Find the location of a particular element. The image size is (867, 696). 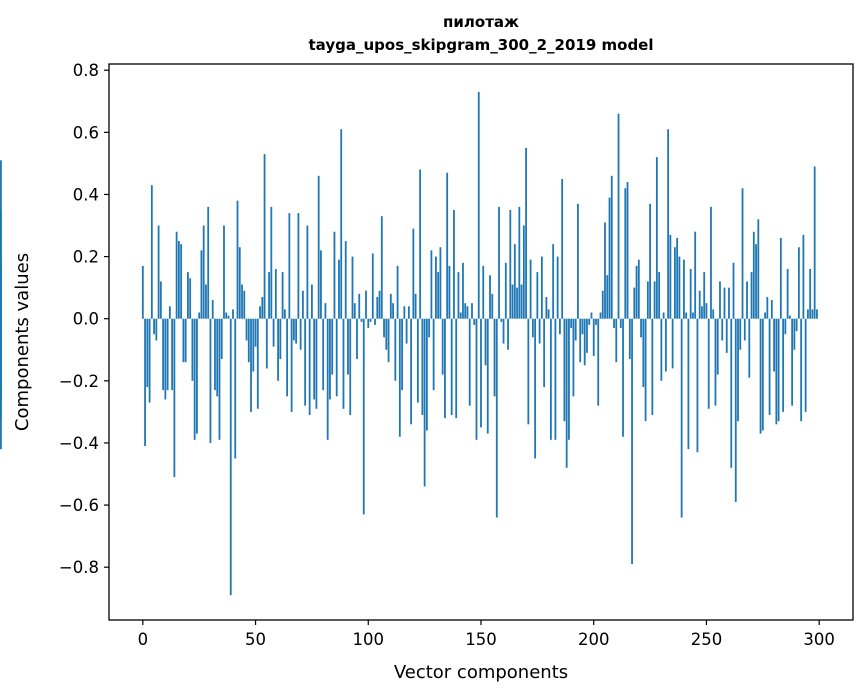

x-tick-label: 200 is located at coordinates (594, 639).